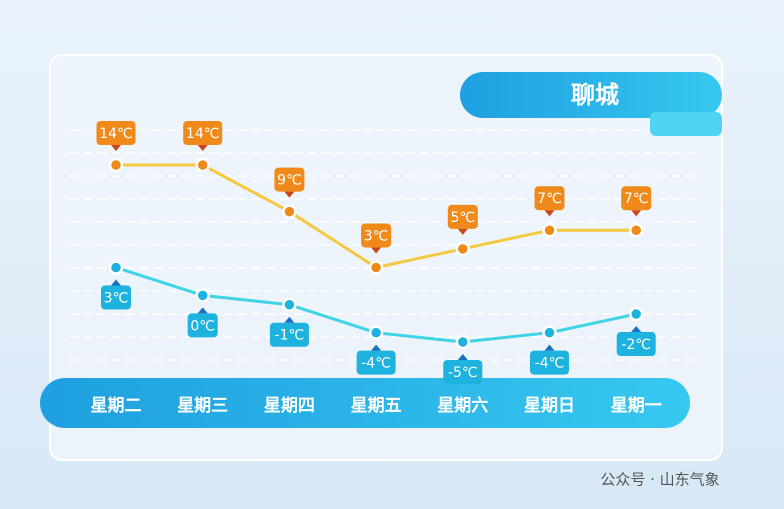 The image size is (784, 509). I want to click on x-tick-label: 星期五, so click(376, 406).